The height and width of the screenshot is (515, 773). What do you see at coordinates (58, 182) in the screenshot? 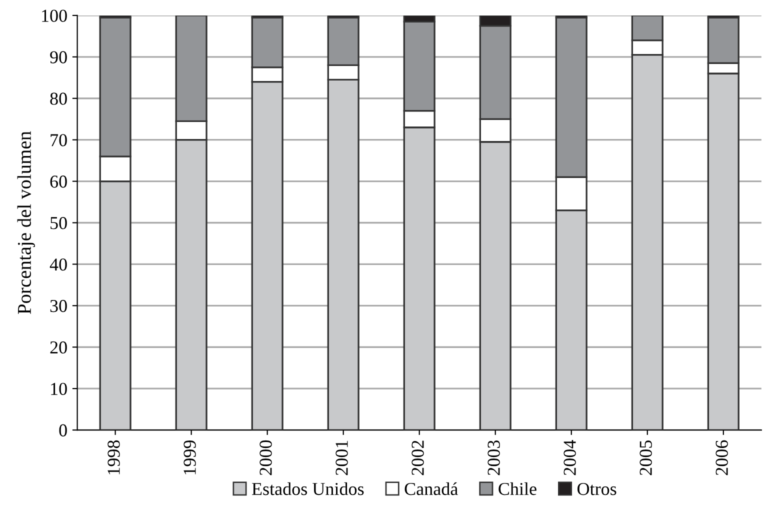
I see `y-tick-label: 60` at bounding box center [58, 182].